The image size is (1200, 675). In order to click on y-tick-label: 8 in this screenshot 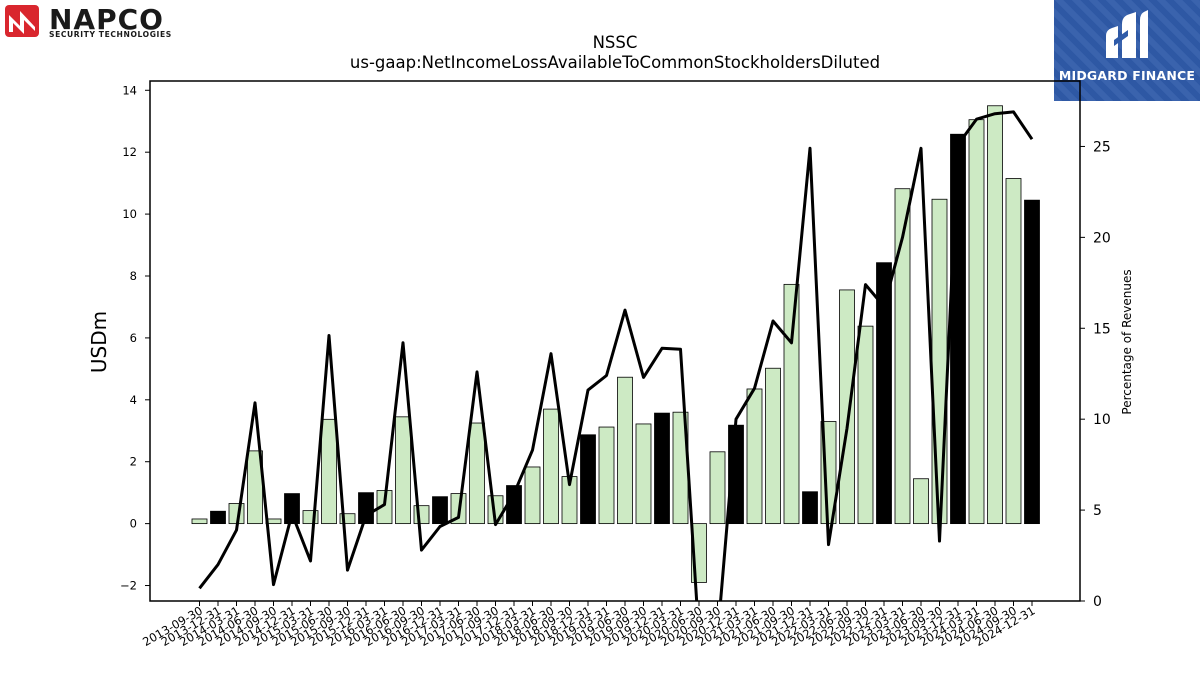, I will do `click(133, 276)`.